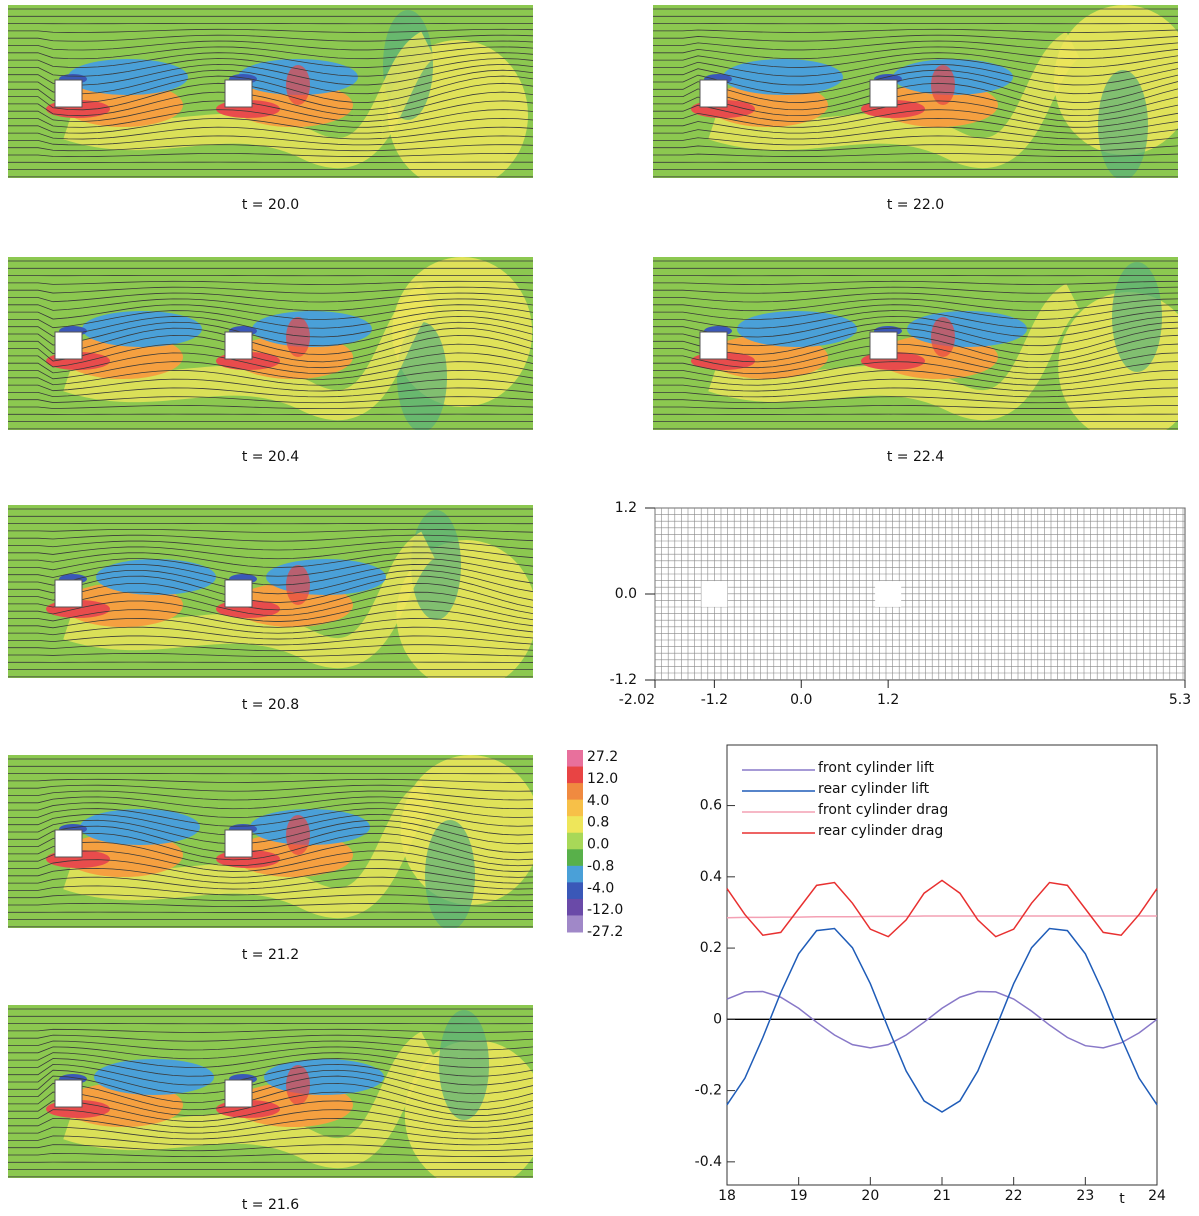  Describe the element at coordinates (1122, 1199) in the screenshot. I see `x-axis-label: t` at that location.